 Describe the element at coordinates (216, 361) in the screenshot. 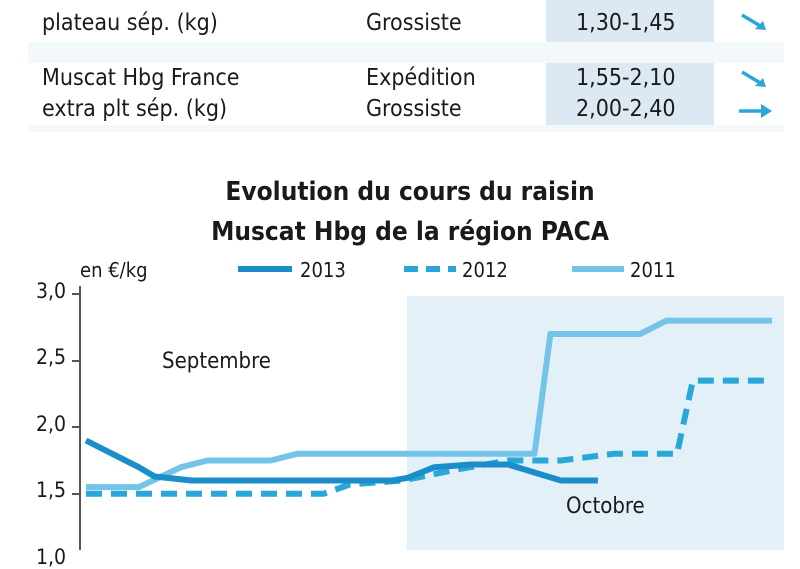

I see `month-label-september: Septembre` at that location.